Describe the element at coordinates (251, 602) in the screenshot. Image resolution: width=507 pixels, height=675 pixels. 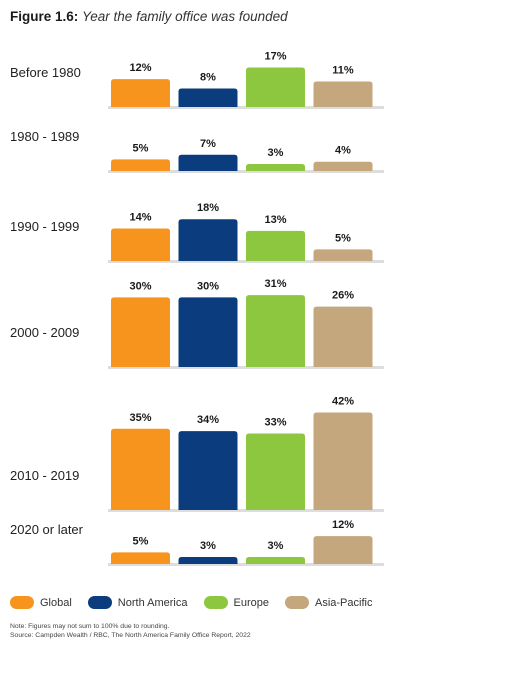
I see `legend-label: Europe` at that location.